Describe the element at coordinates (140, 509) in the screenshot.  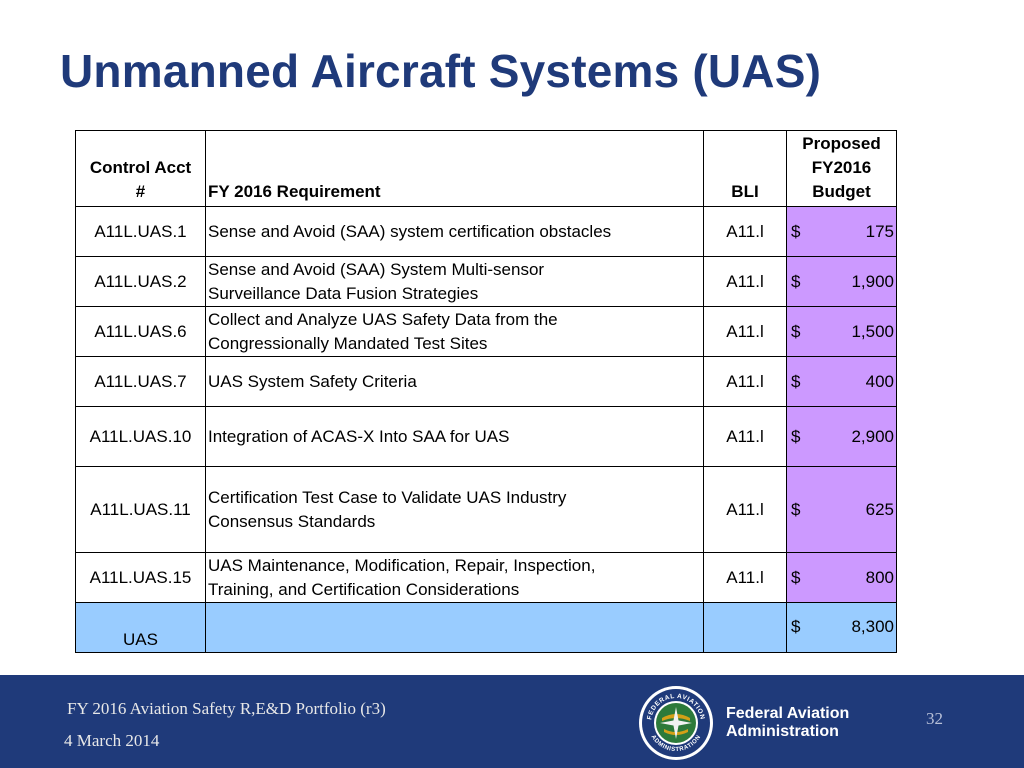
I see `control-acct-cell: A11L.UAS.11` at that location.